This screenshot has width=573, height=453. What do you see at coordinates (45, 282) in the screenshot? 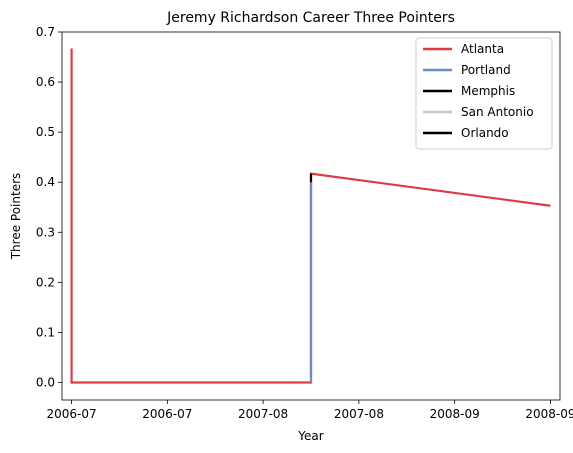
I see `y-tick-label: 0.2` at bounding box center [45, 282].